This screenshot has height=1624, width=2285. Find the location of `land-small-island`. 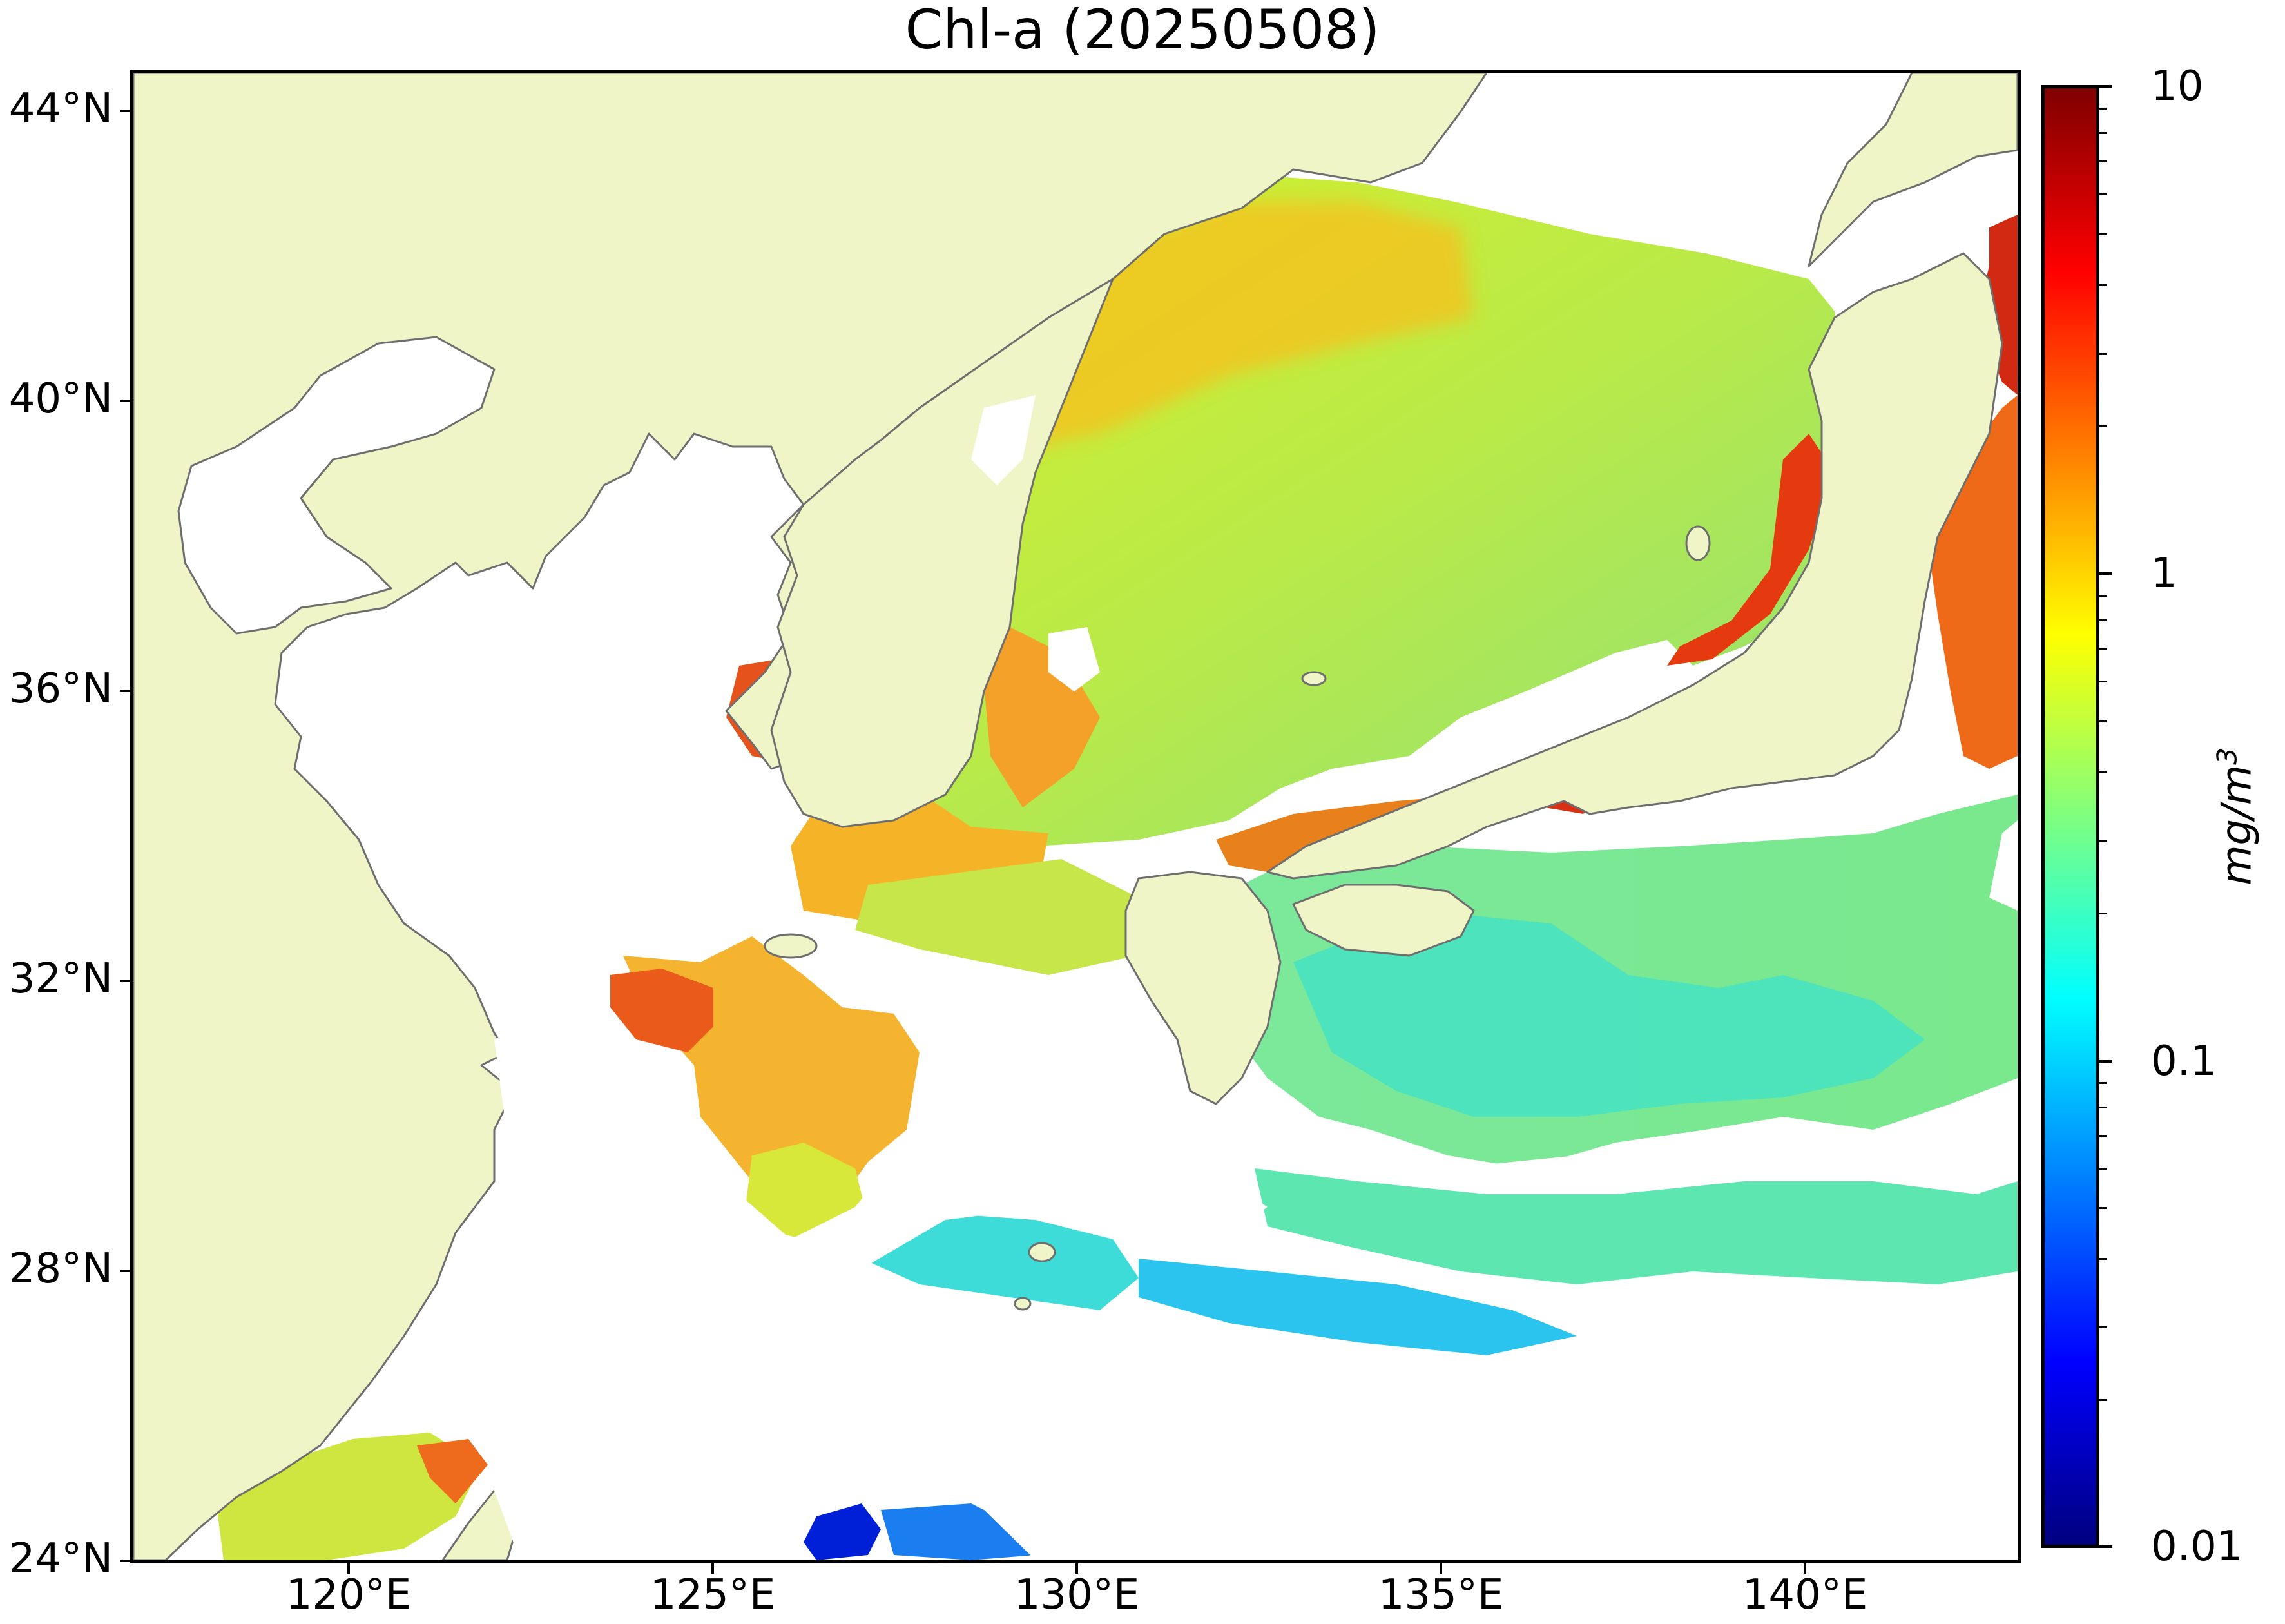

land-small-island is located at coordinates (1023, 1304).